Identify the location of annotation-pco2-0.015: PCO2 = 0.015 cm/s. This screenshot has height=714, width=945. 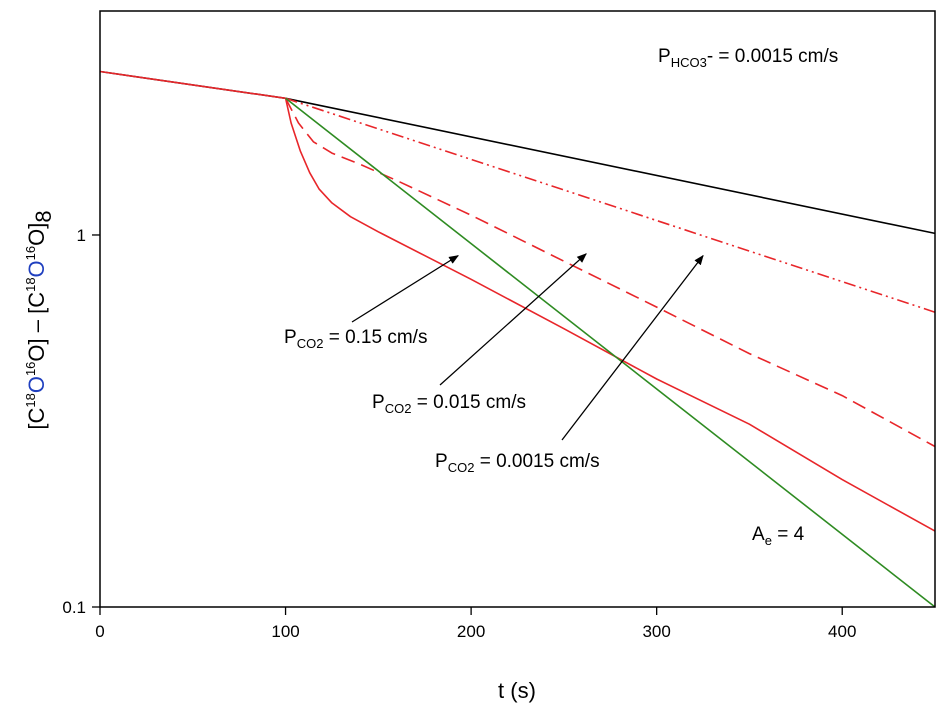
(449, 404).